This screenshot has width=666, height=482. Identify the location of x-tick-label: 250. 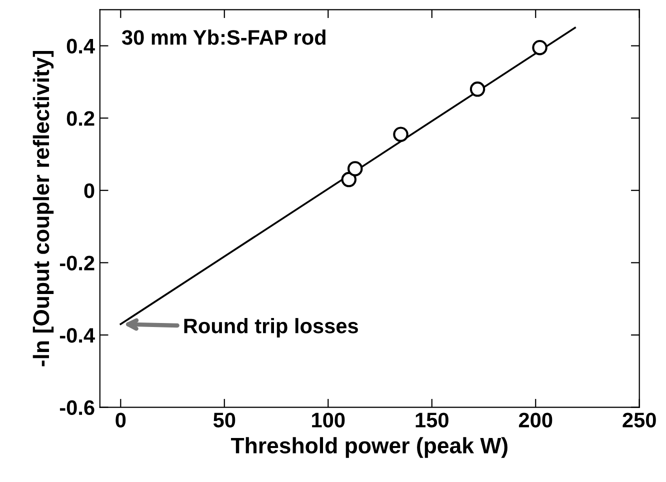
(639, 420).